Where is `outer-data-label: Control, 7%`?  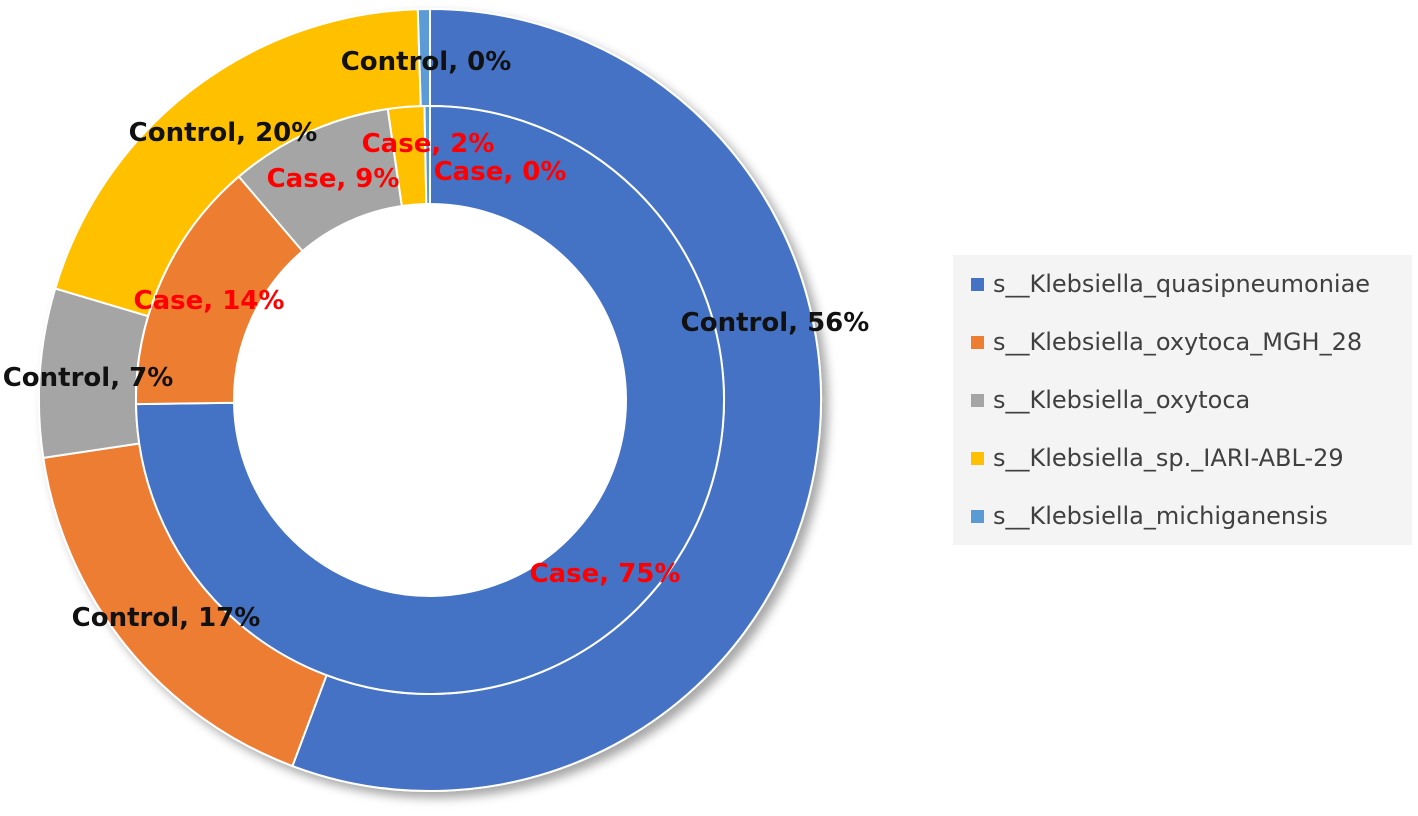
outer-data-label: Control, 7% is located at coordinates (88, 378).